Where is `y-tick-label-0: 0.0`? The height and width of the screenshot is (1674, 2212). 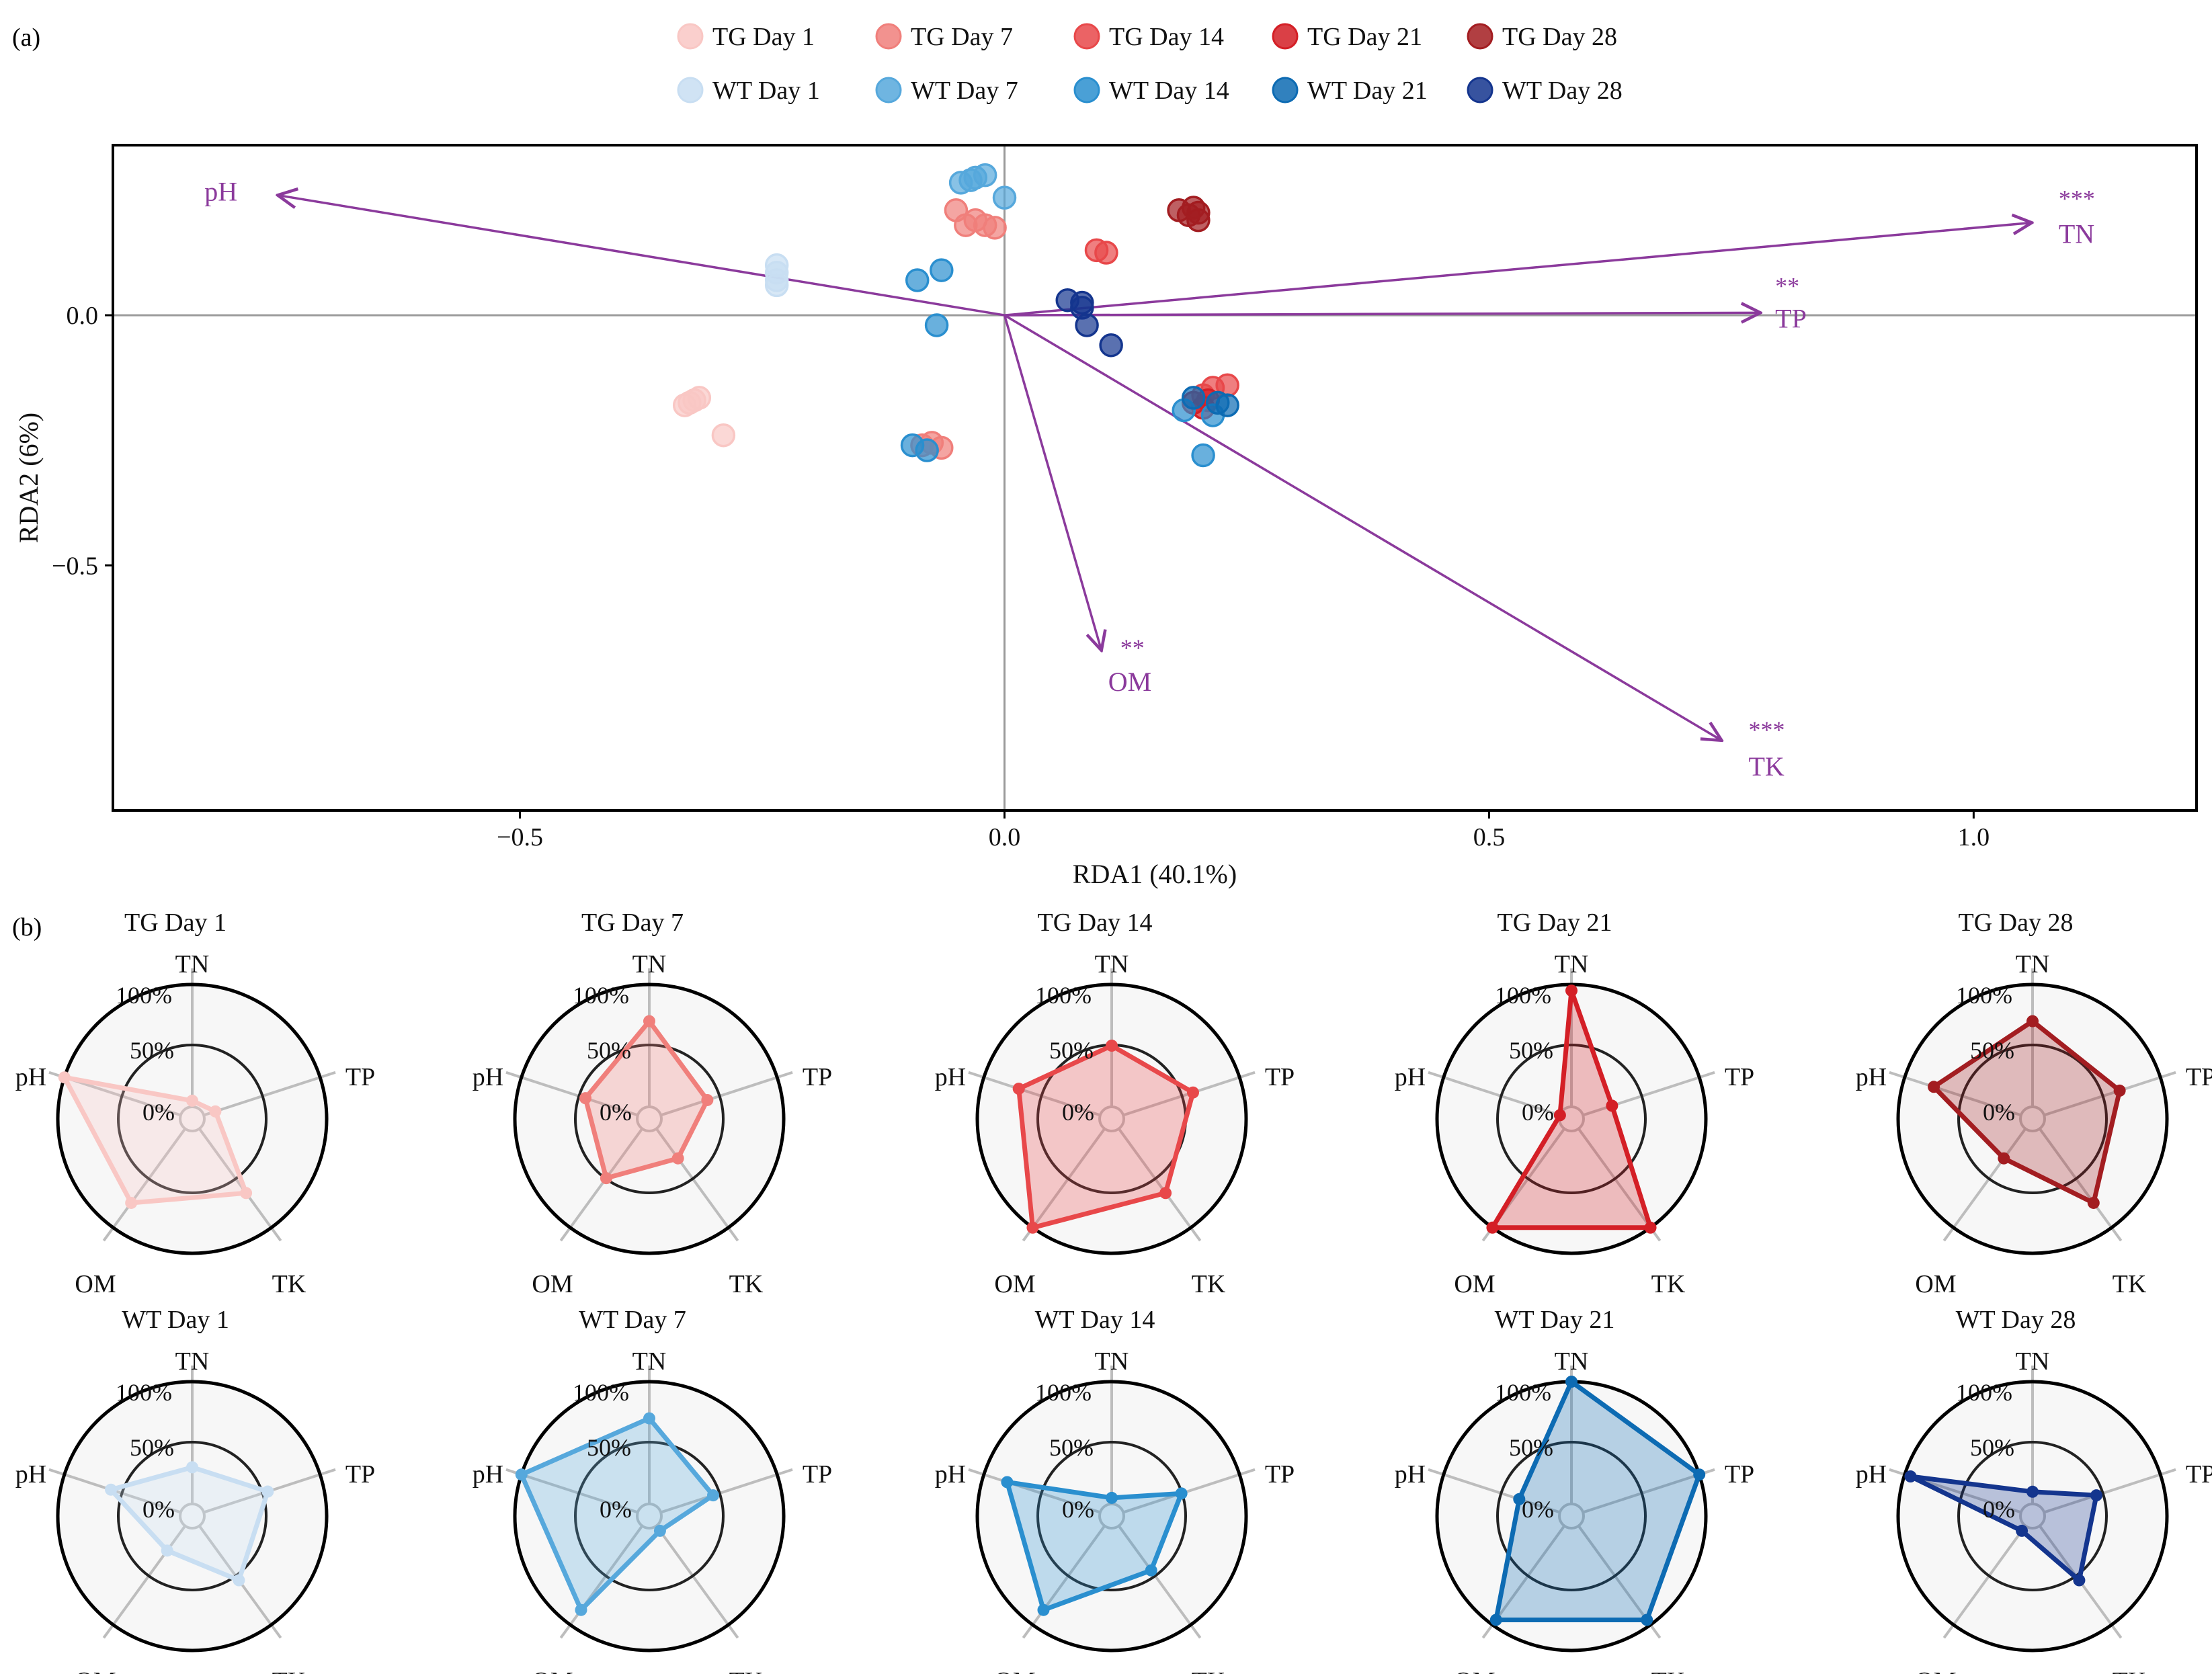
y-tick-label-0: 0.0 is located at coordinates (83, 316).